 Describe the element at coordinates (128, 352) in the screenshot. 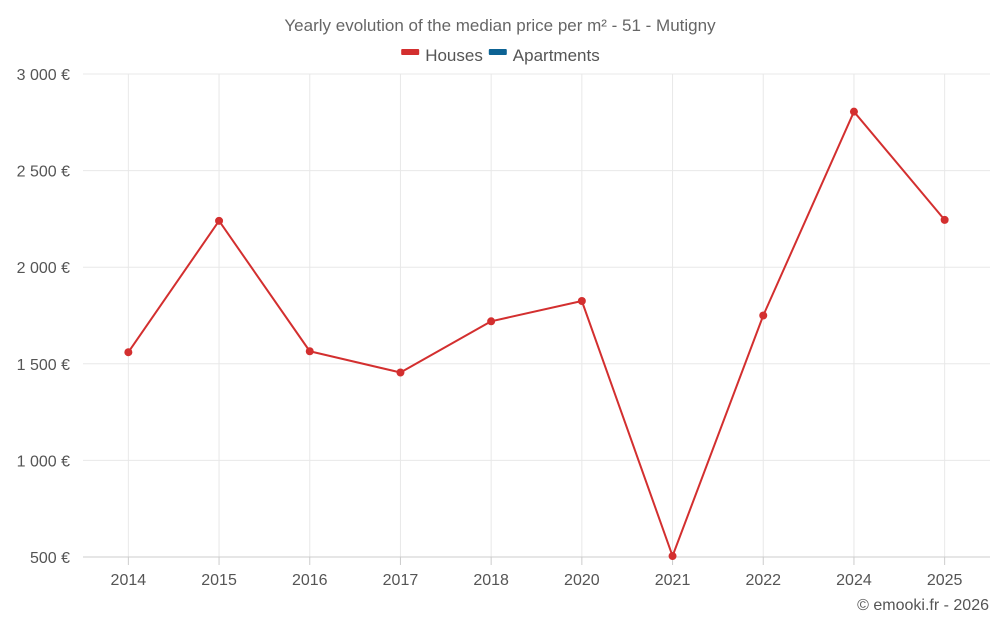

I see `data-point-houses-2014` at that location.